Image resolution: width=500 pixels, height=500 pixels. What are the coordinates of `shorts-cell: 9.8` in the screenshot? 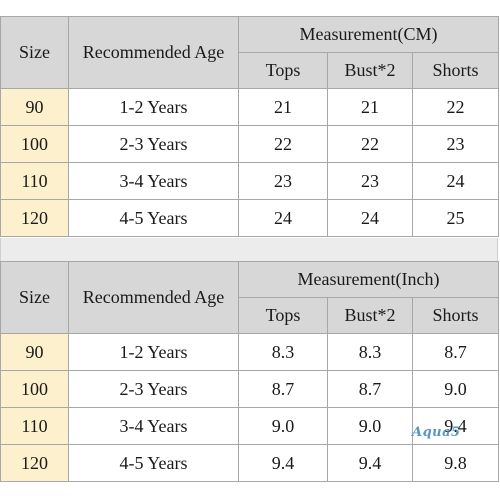 It's located at (455, 463).